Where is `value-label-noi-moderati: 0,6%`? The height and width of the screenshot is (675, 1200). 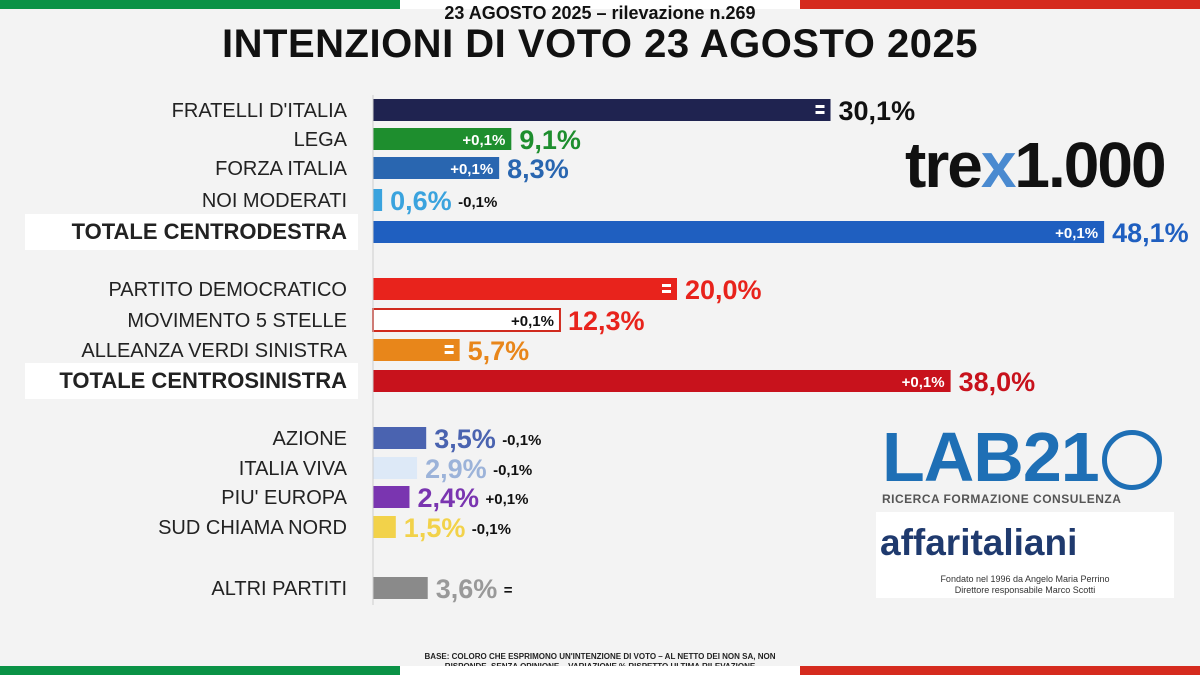 value-label-noi-moderati: 0,6% is located at coordinates (421, 201).